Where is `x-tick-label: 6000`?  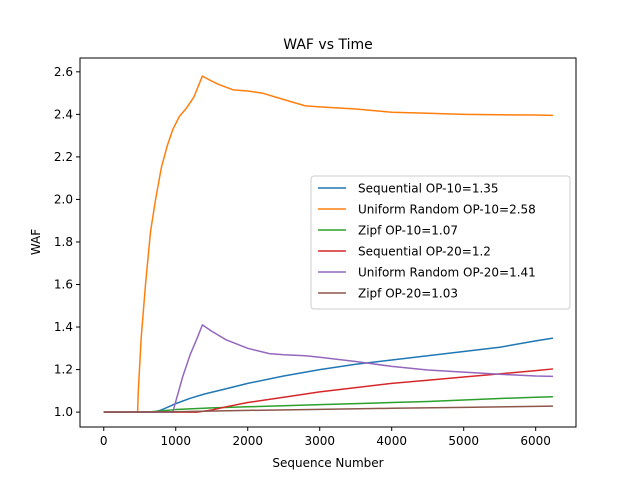 x-tick-label: 6000 is located at coordinates (535, 441).